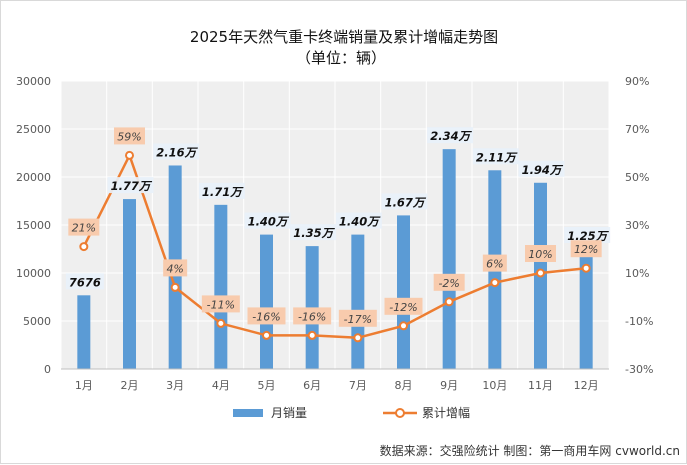  Describe the element at coordinates (540, 385) in the screenshot. I see `x-axis-tick-label: 11月` at that location.